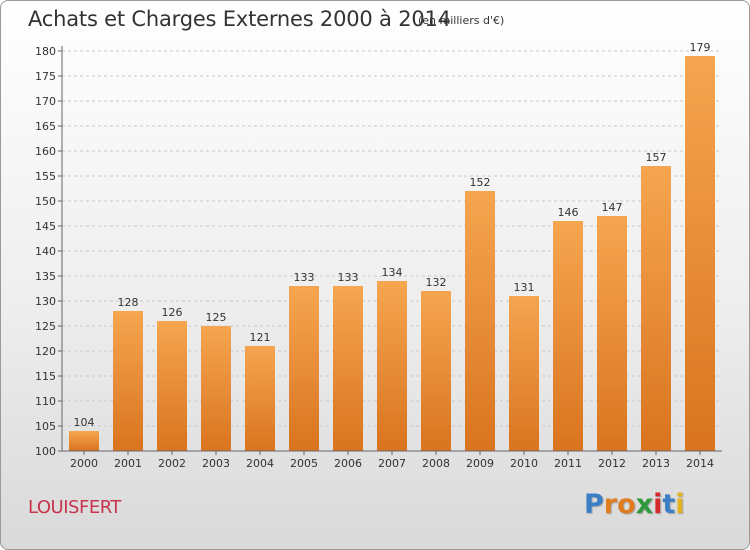  Describe the element at coordinates (656, 157) in the screenshot. I see `bar-value-label: 157` at that location.